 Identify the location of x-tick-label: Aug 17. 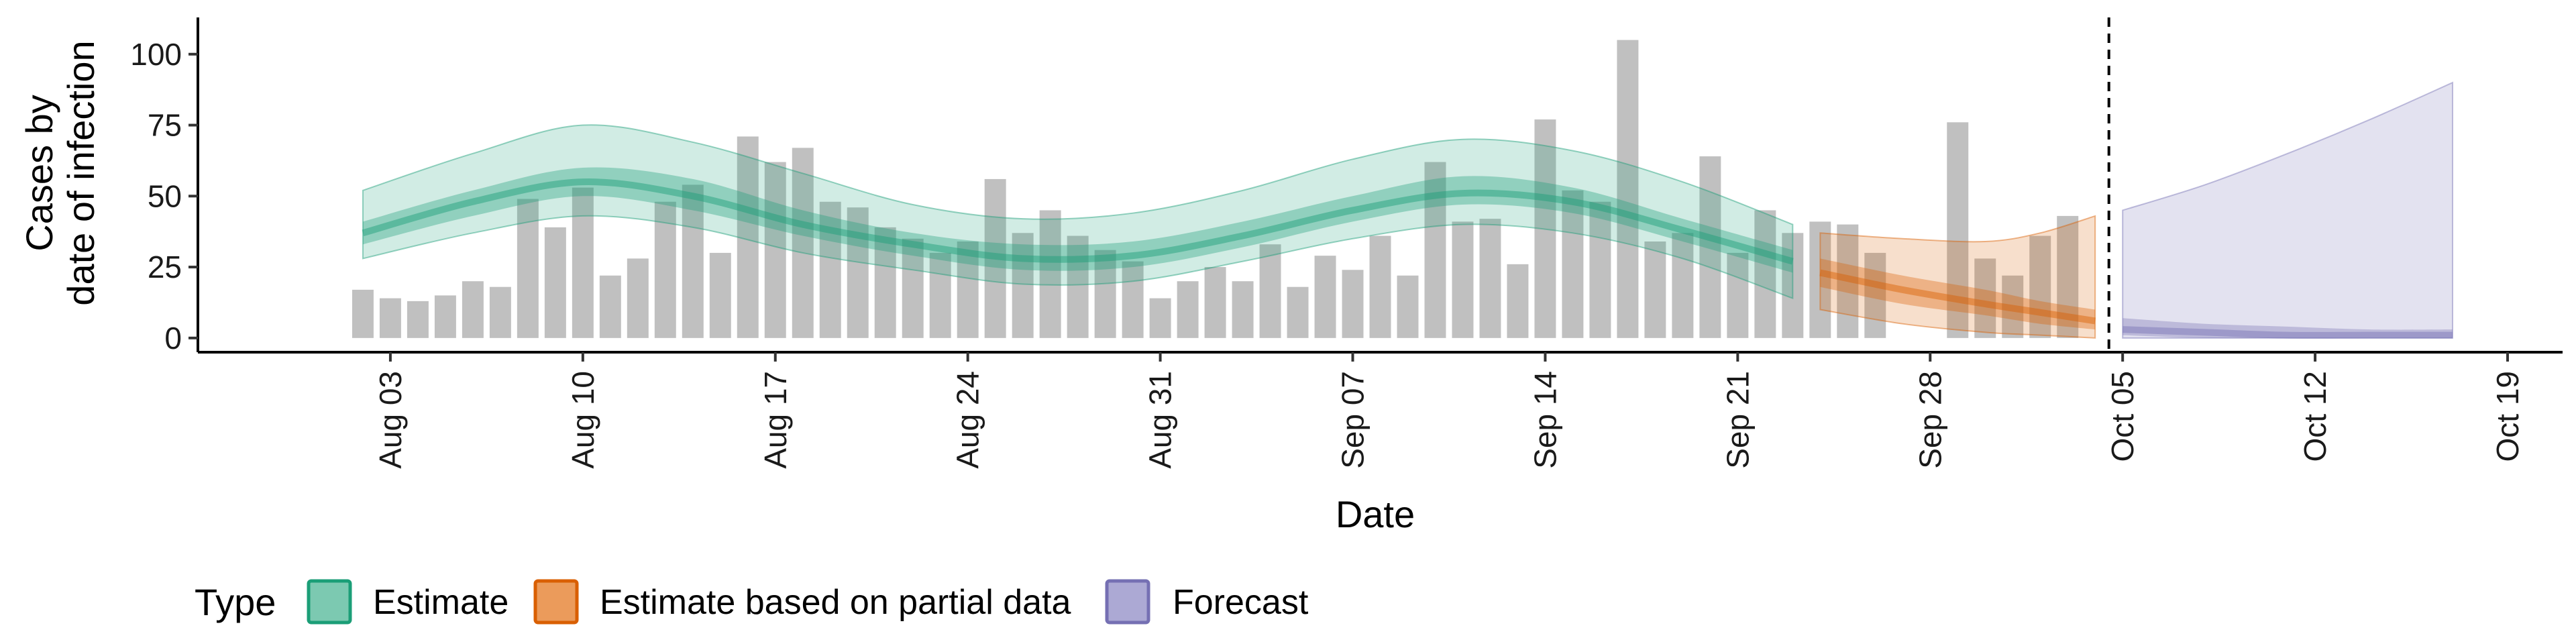
(775, 420).